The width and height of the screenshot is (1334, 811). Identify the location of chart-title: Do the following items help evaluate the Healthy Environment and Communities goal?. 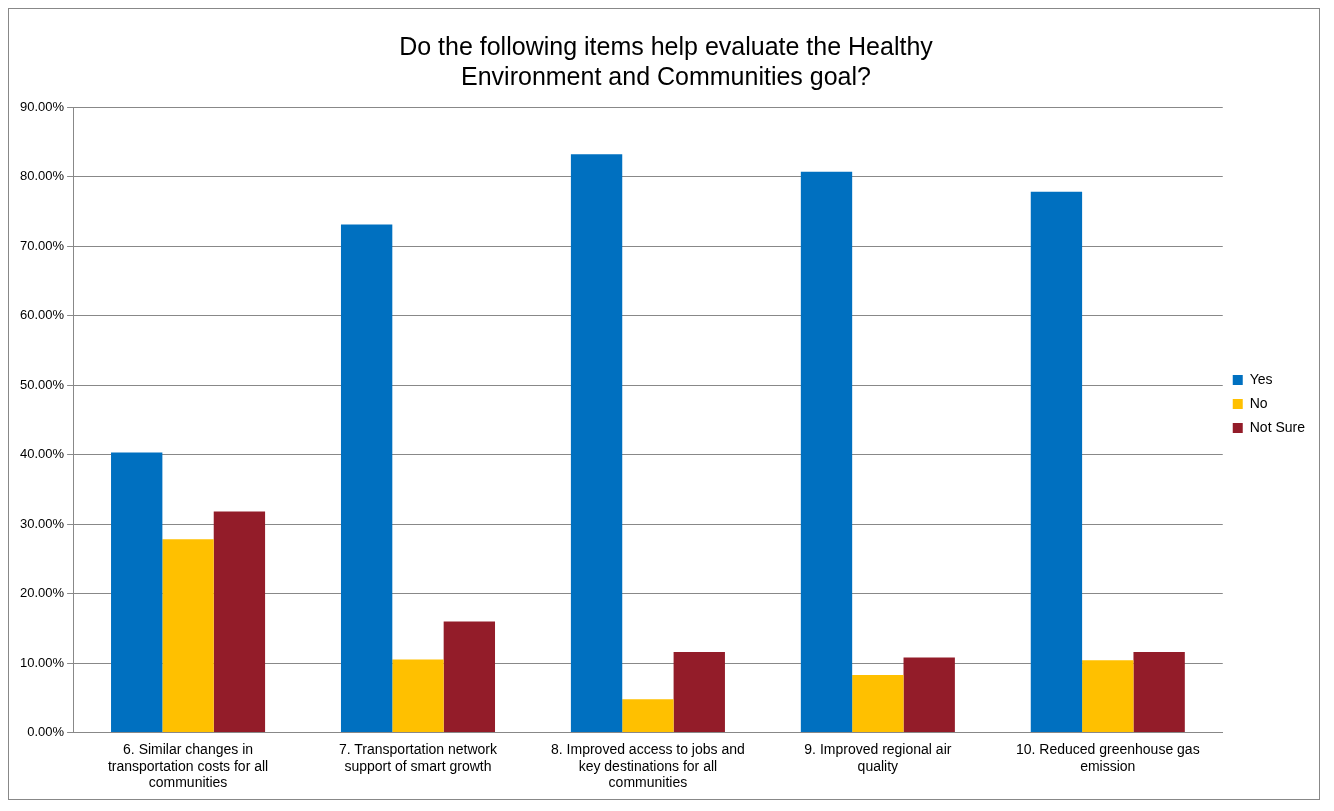
(666, 60).